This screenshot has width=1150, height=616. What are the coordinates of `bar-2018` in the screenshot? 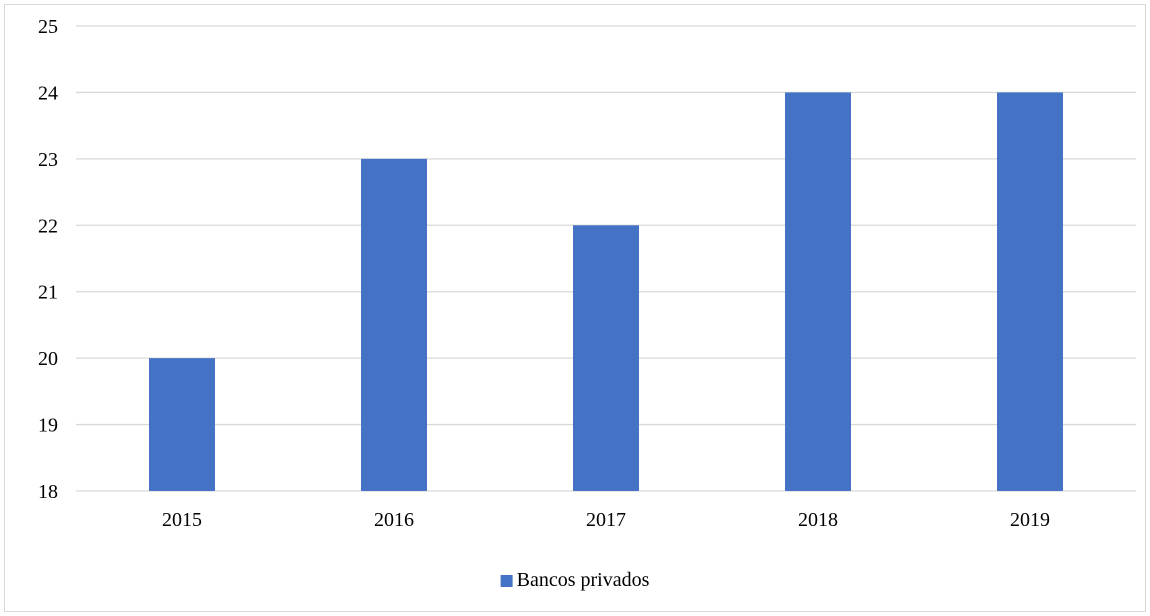 It's located at (818, 291).